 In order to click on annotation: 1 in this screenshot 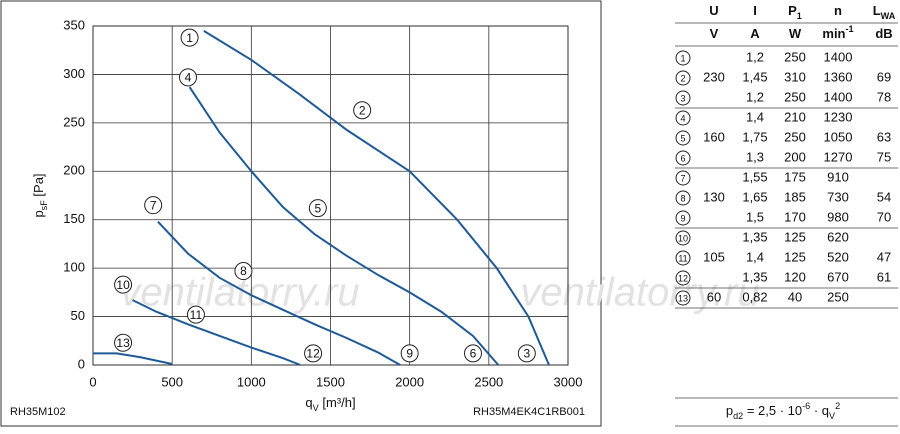, I will do `click(189, 38)`.